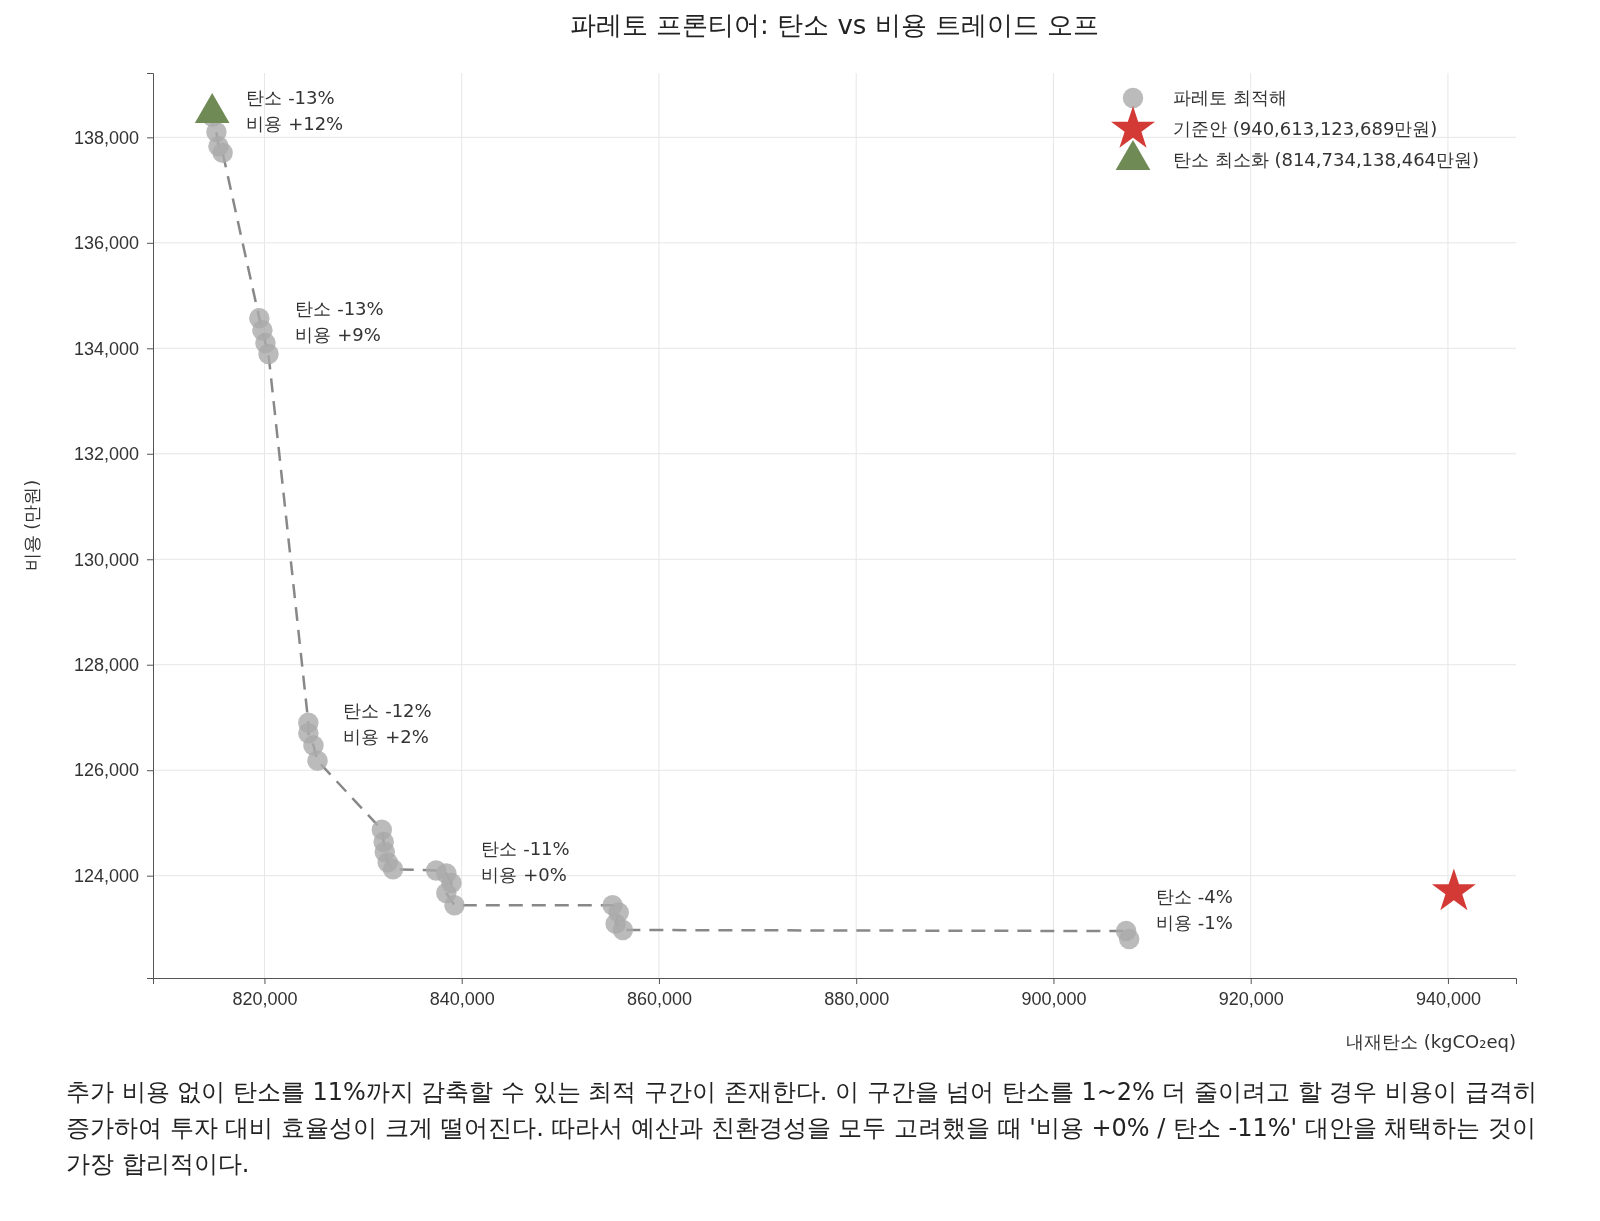  What do you see at coordinates (106, 137) in the screenshot?
I see `y-tick-label: 138,000` at bounding box center [106, 137].